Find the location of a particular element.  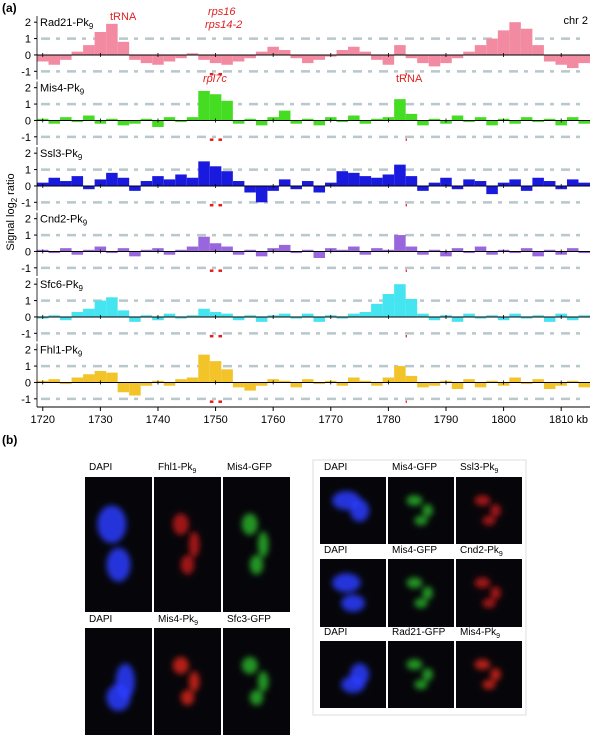

image-label: Fhl1-Pk9 is located at coordinates (177, 468).